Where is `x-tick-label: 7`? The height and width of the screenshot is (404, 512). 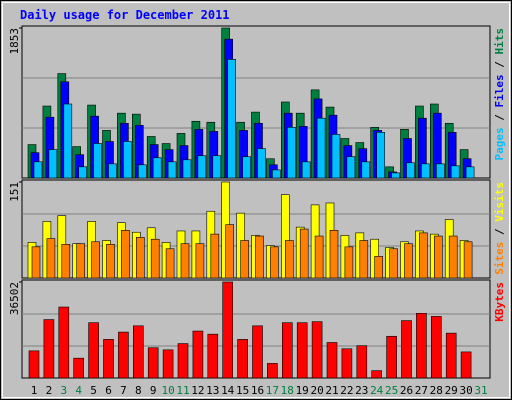
x-tick-label: 7 is located at coordinates (123, 390).